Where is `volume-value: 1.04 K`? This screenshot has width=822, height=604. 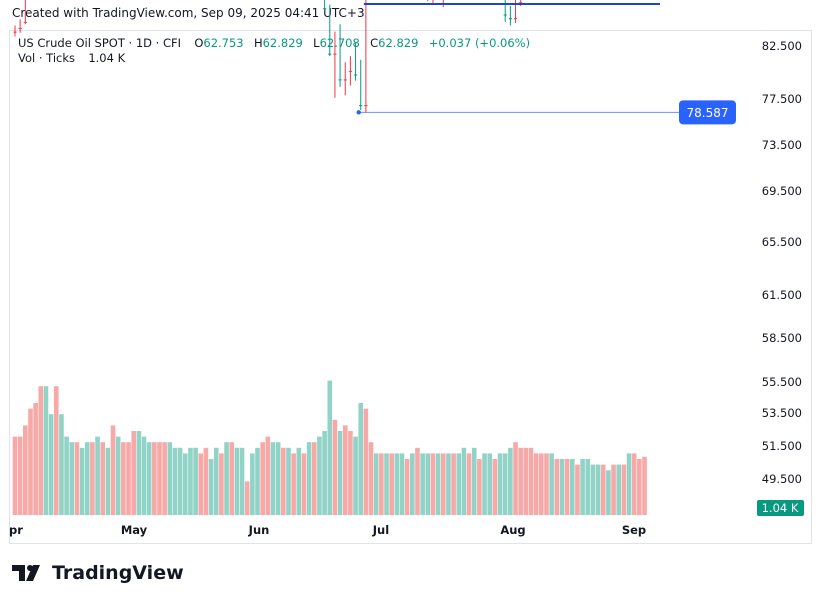 volume-value: 1.04 K is located at coordinates (107, 58).